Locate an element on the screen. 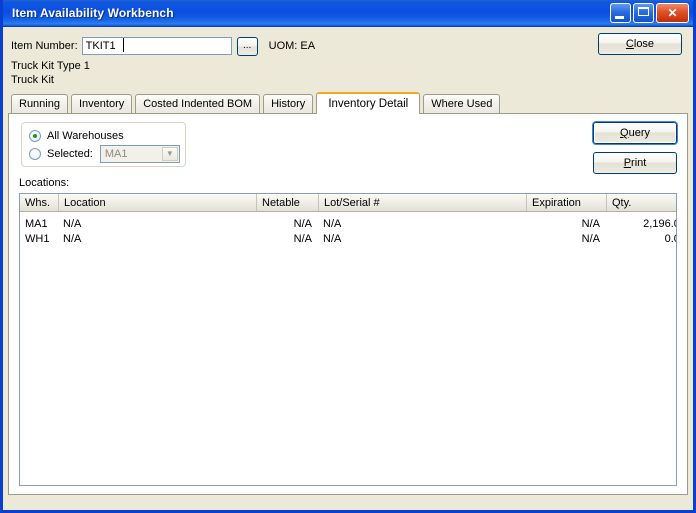 Image resolution: width=696 pixels, height=513 pixels. column-header-qty: Qty. is located at coordinates (641, 202).